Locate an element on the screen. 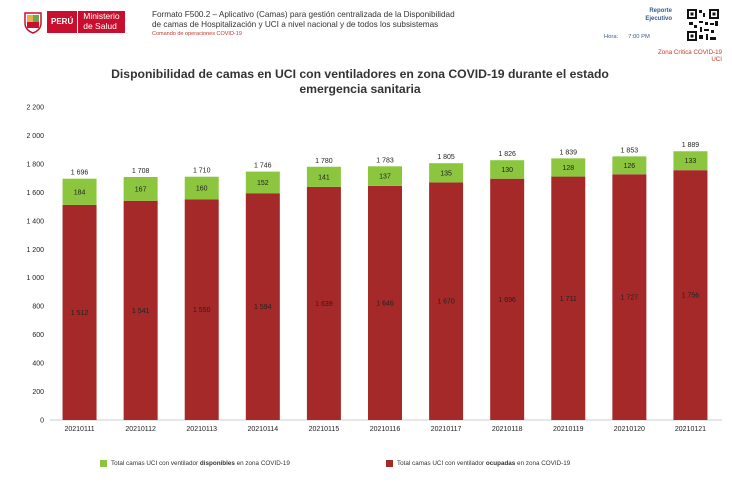 The image size is (732, 483). available-value-label: 141 is located at coordinates (324, 177).